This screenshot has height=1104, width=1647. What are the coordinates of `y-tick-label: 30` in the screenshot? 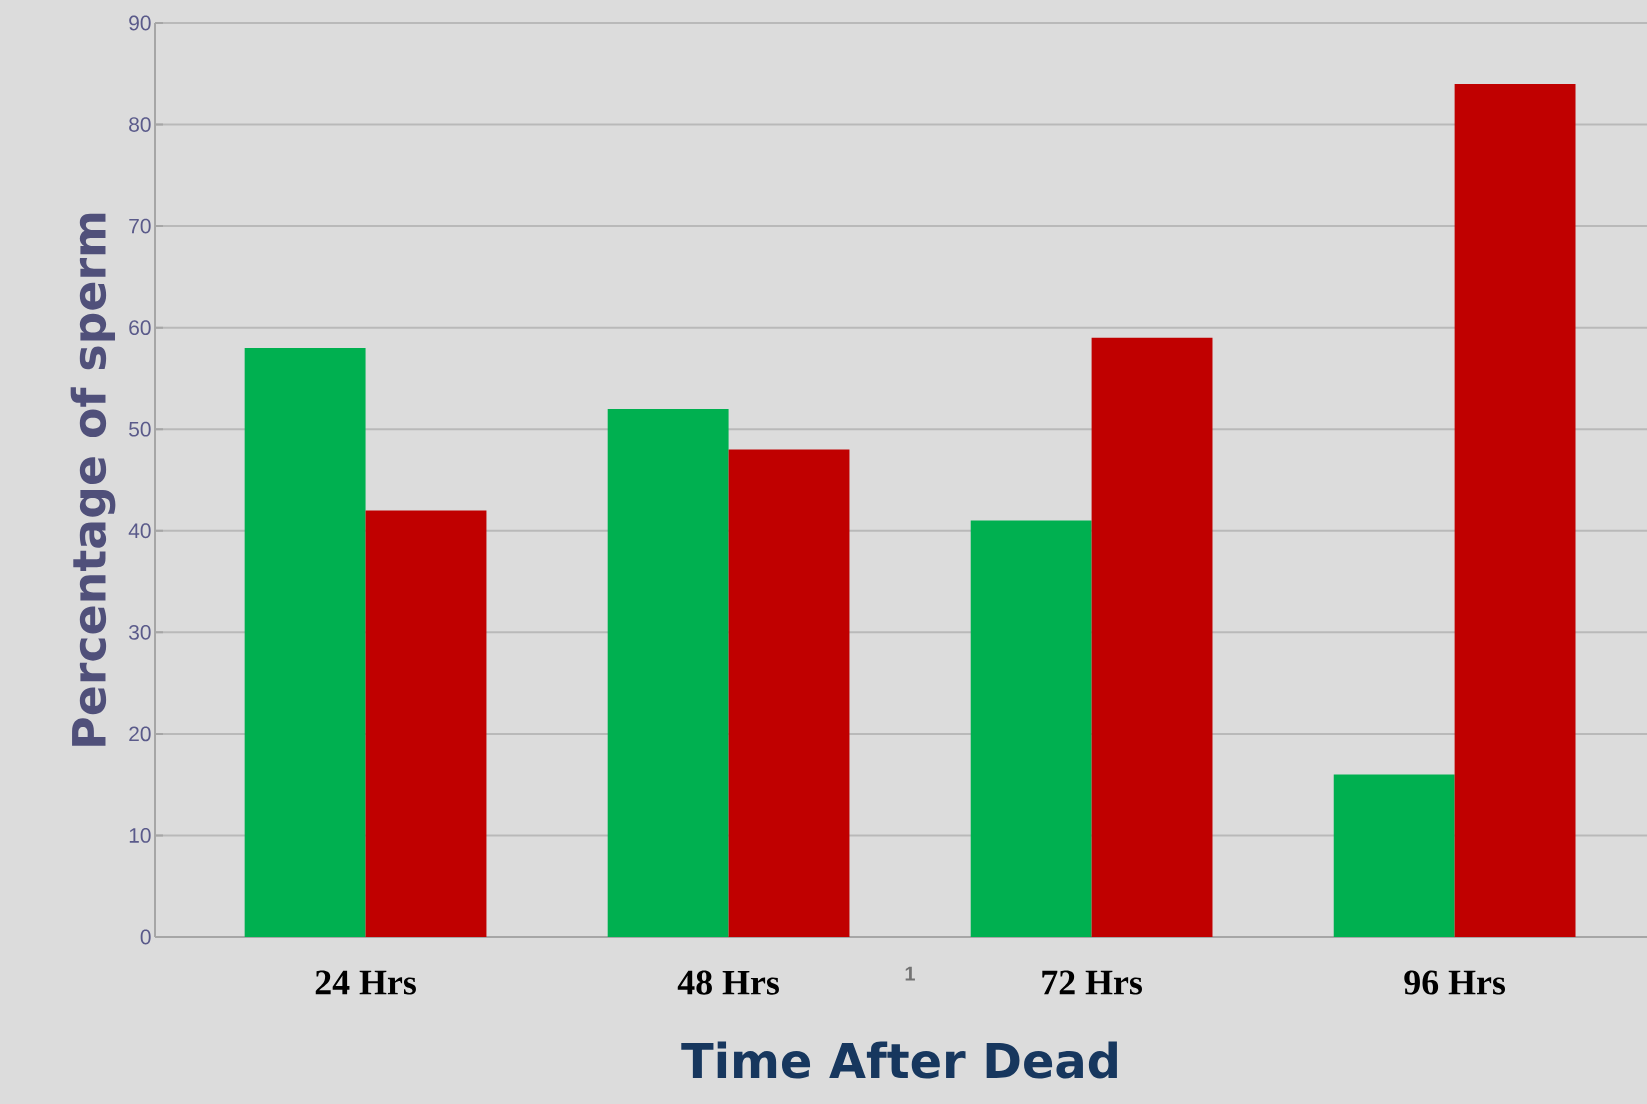 It's located at (140, 632).